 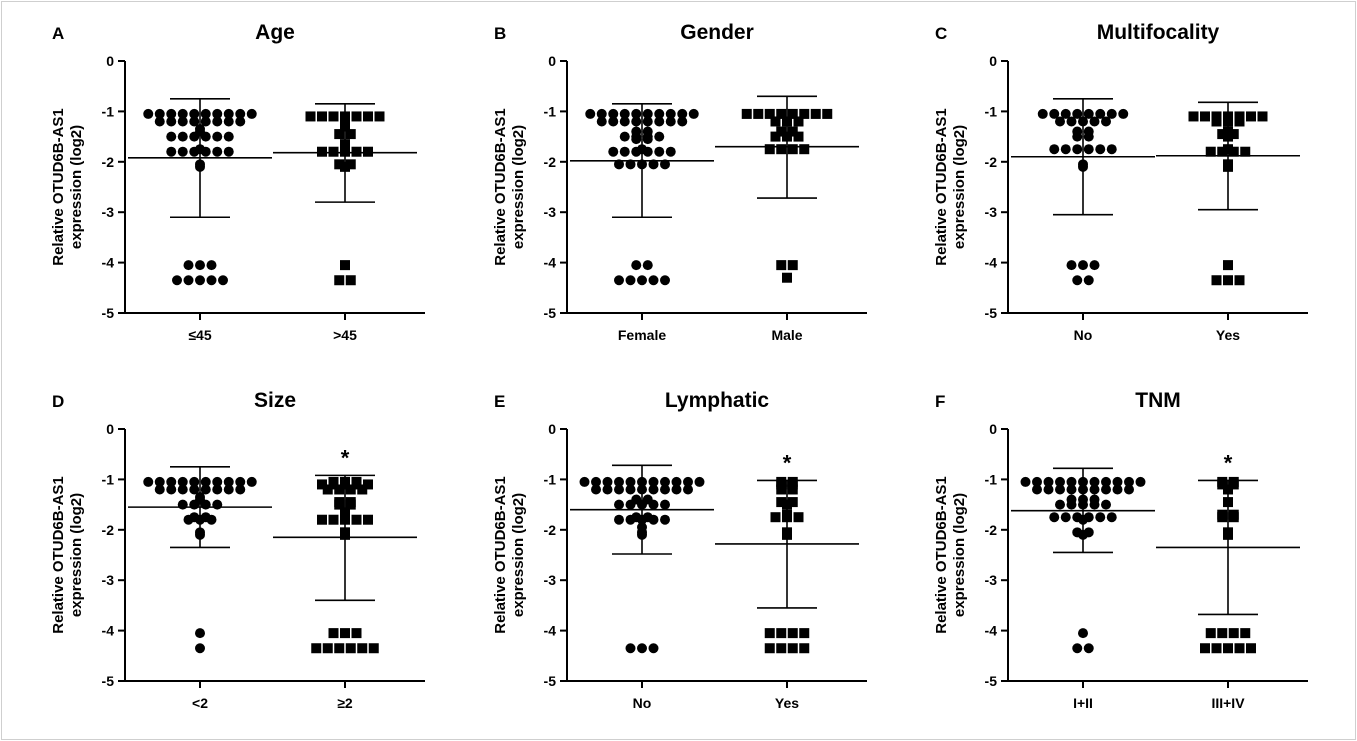 I want to click on panel-letter: E, so click(x=499, y=401).